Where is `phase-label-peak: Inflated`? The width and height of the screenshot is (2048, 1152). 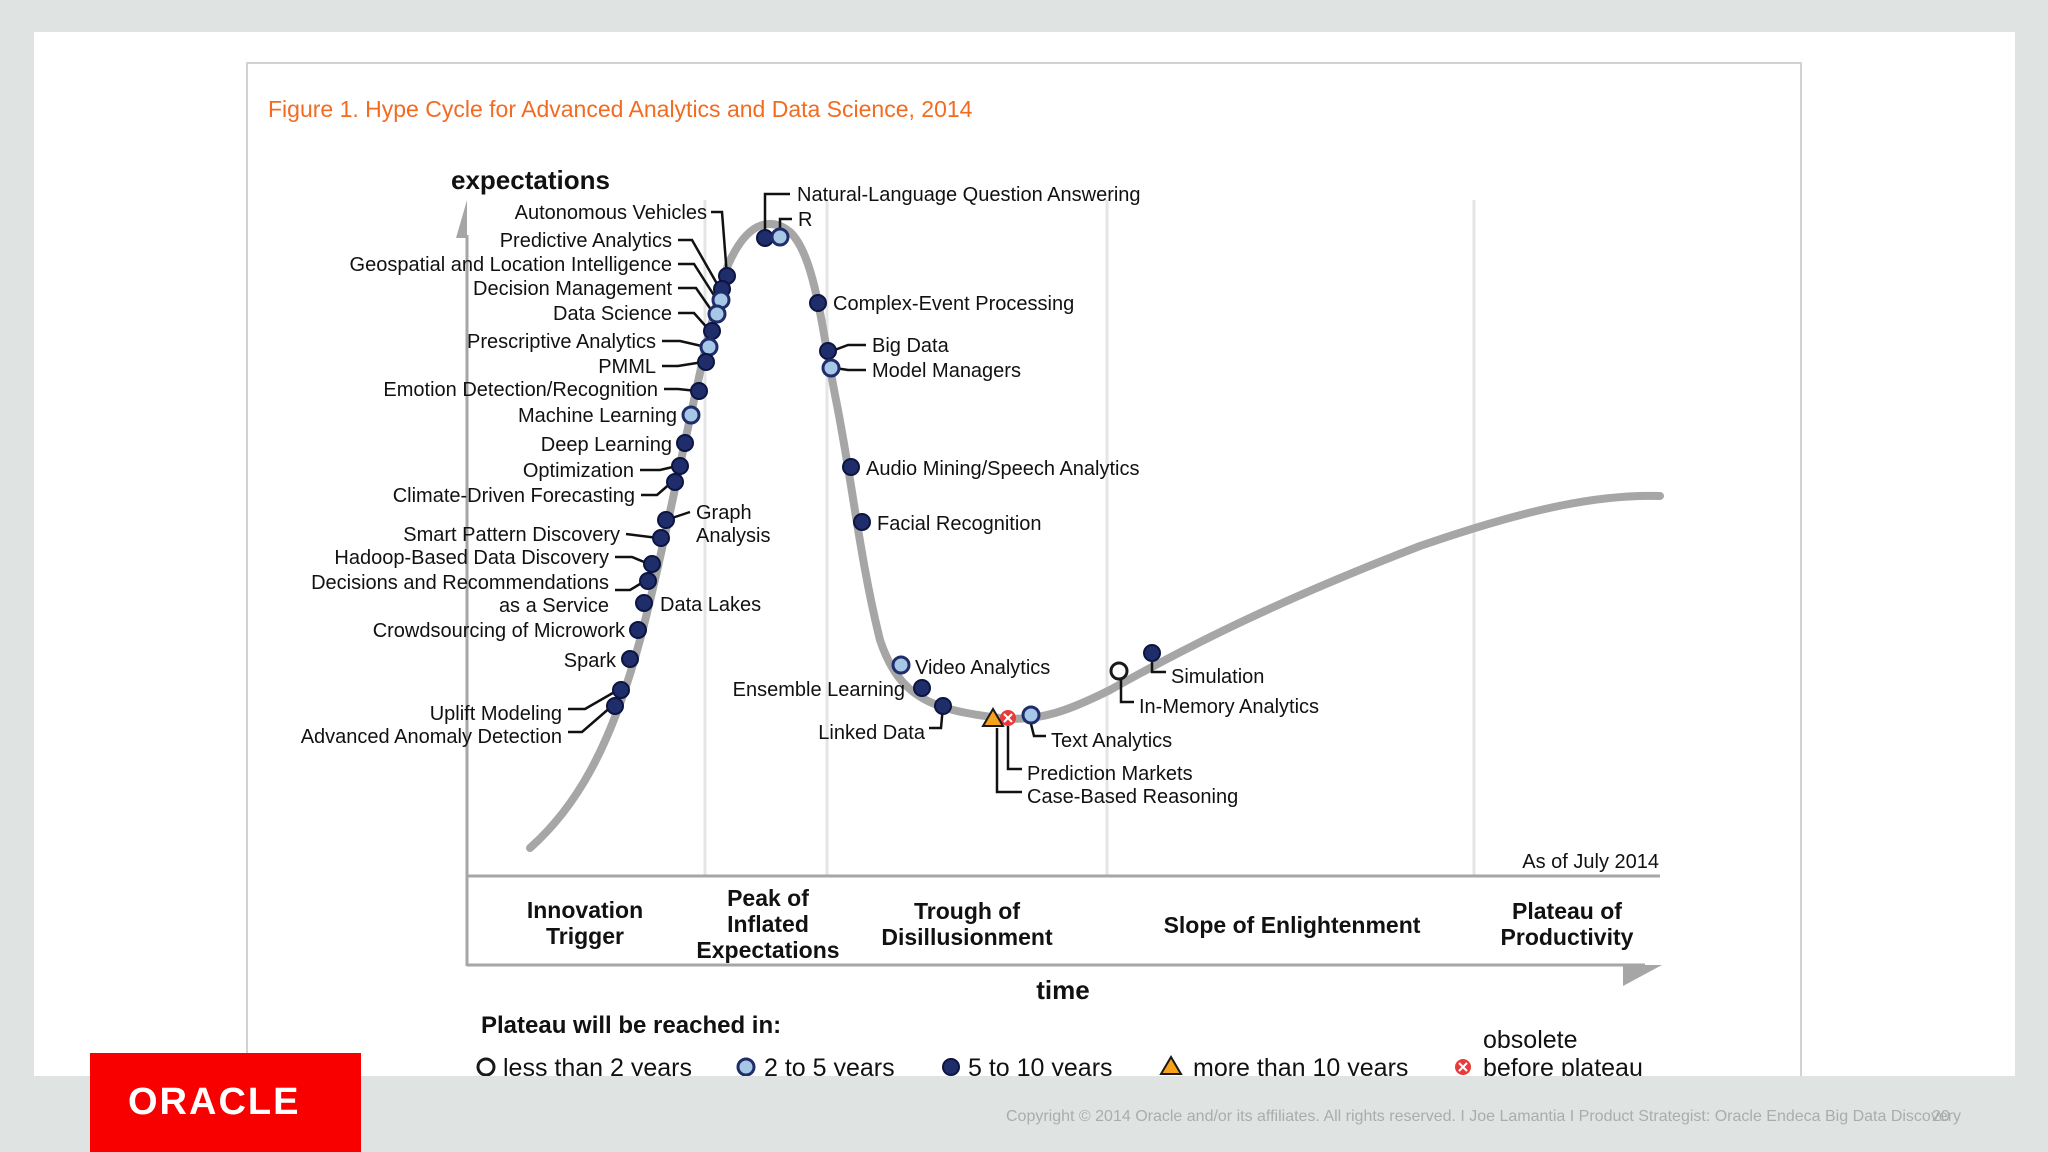 phase-label-peak: Inflated is located at coordinates (768, 924).